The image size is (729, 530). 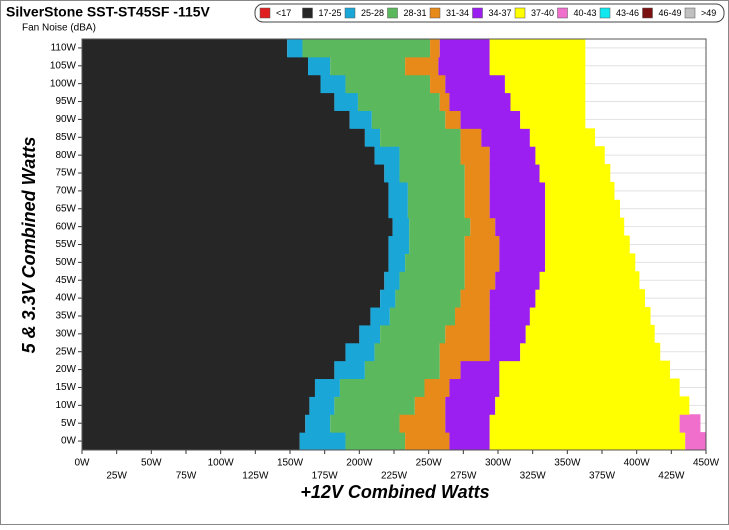 I want to click on legend-label: 37-40, so click(x=542, y=13).